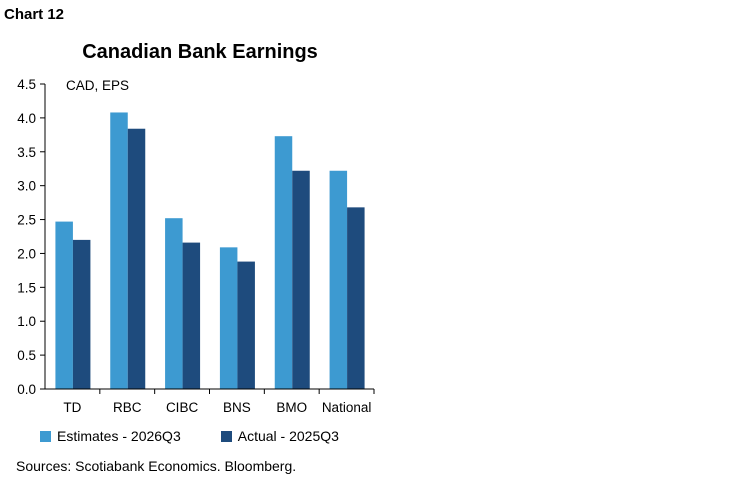  What do you see at coordinates (26, 321) in the screenshot?
I see `y-tick-label: 1.0` at bounding box center [26, 321].